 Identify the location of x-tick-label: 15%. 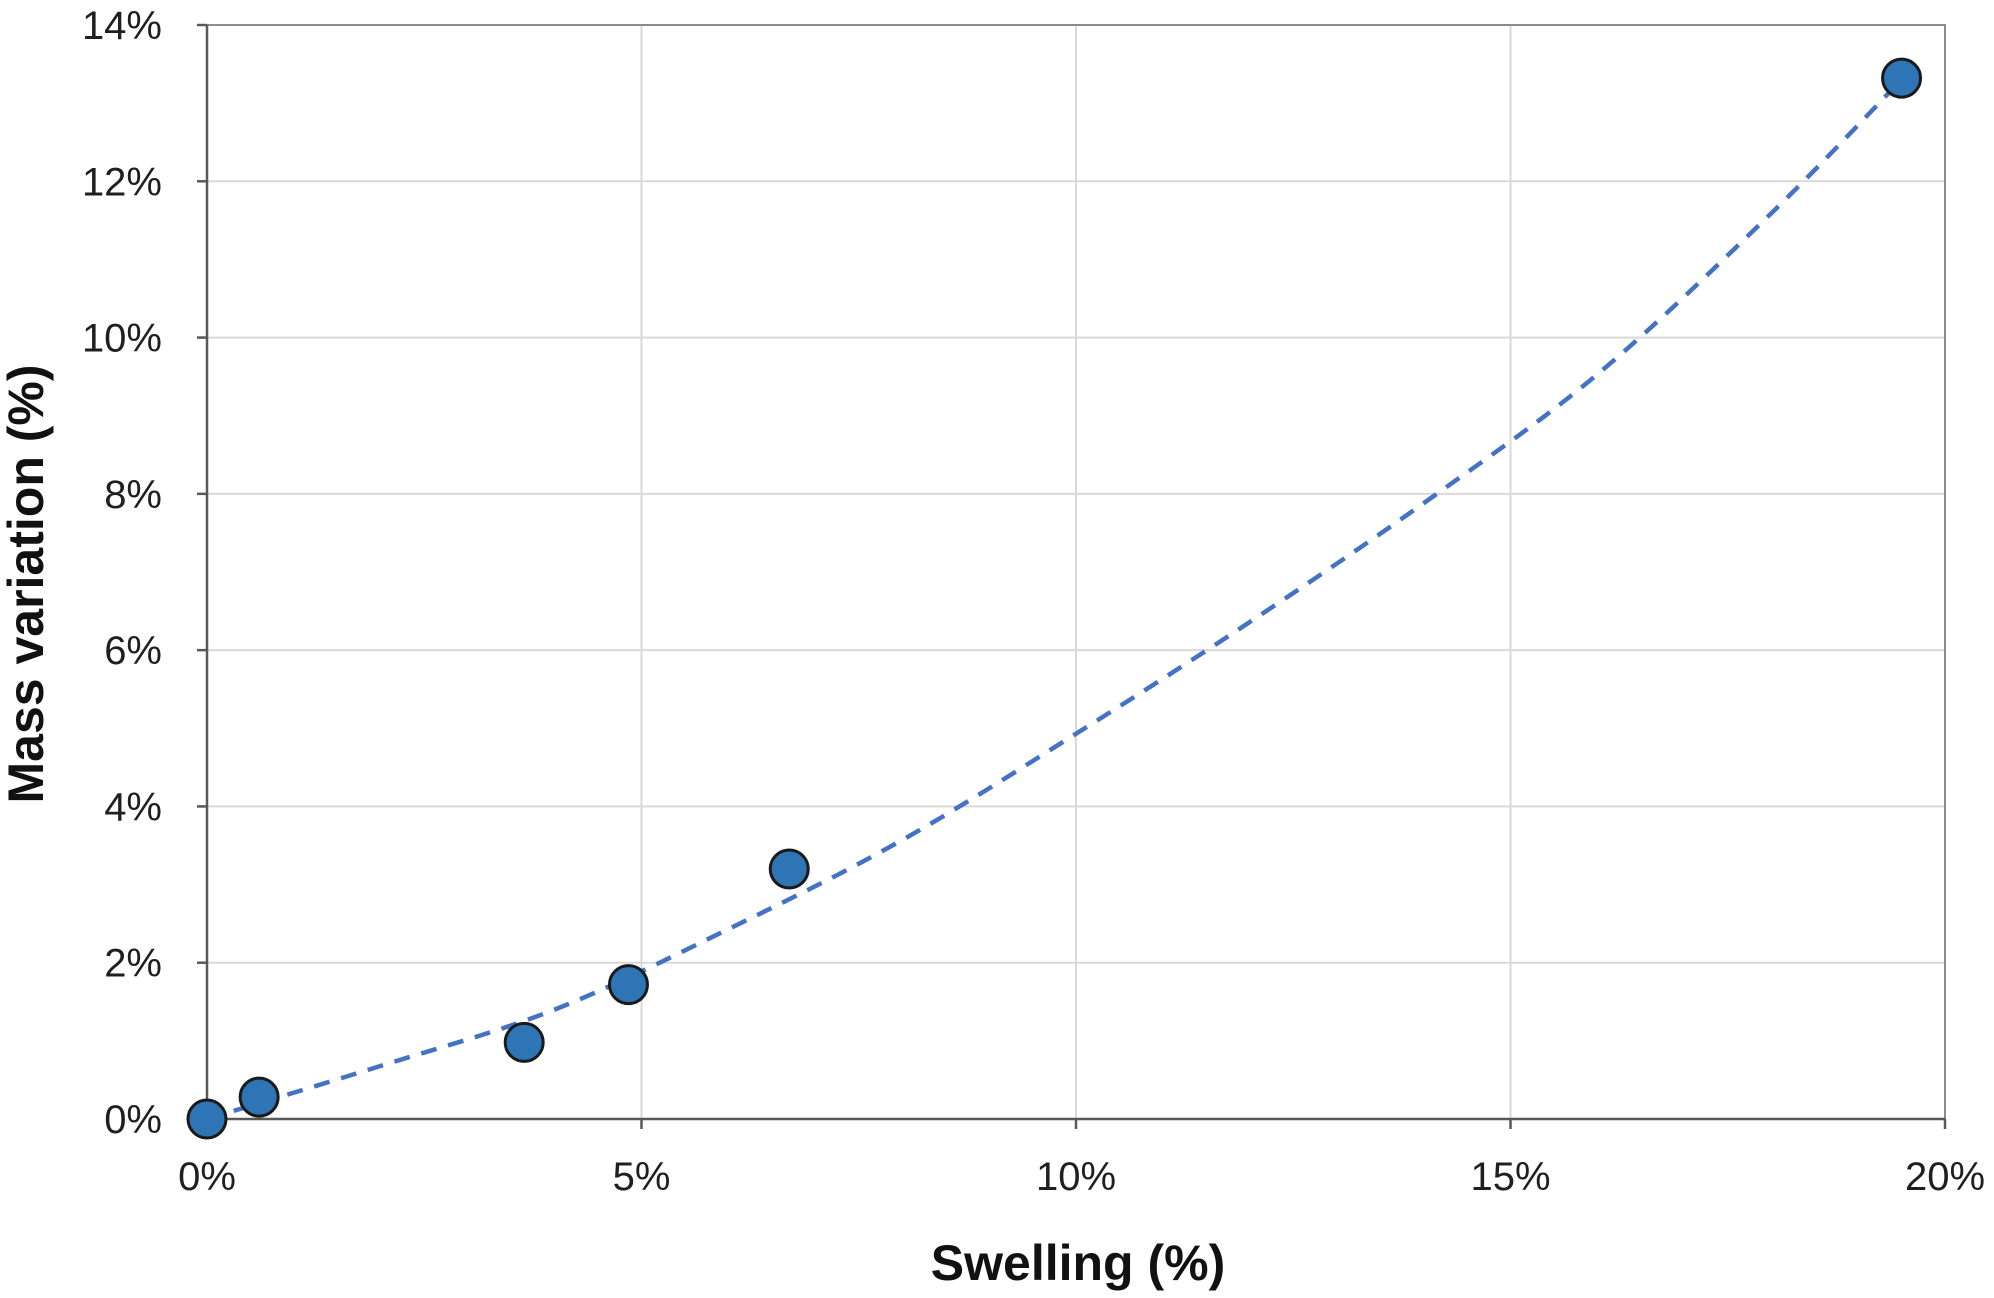
(1510, 1177).